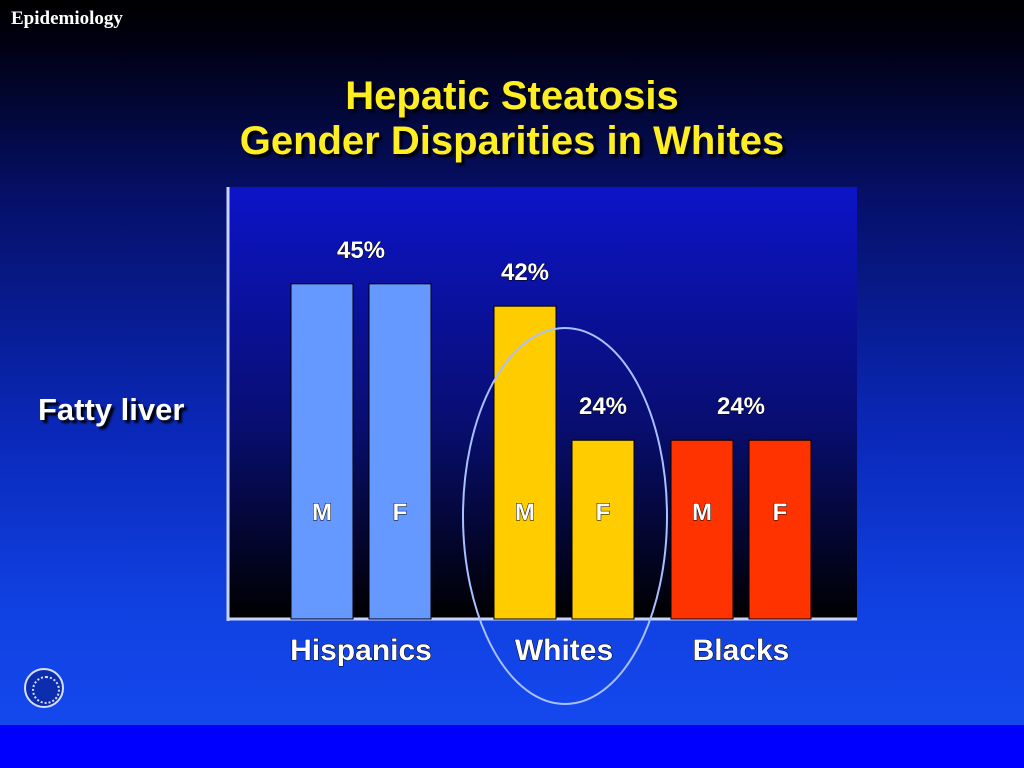  Describe the element at coordinates (44, 688) in the screenshot. I see `institution-seal-icon` at that location.